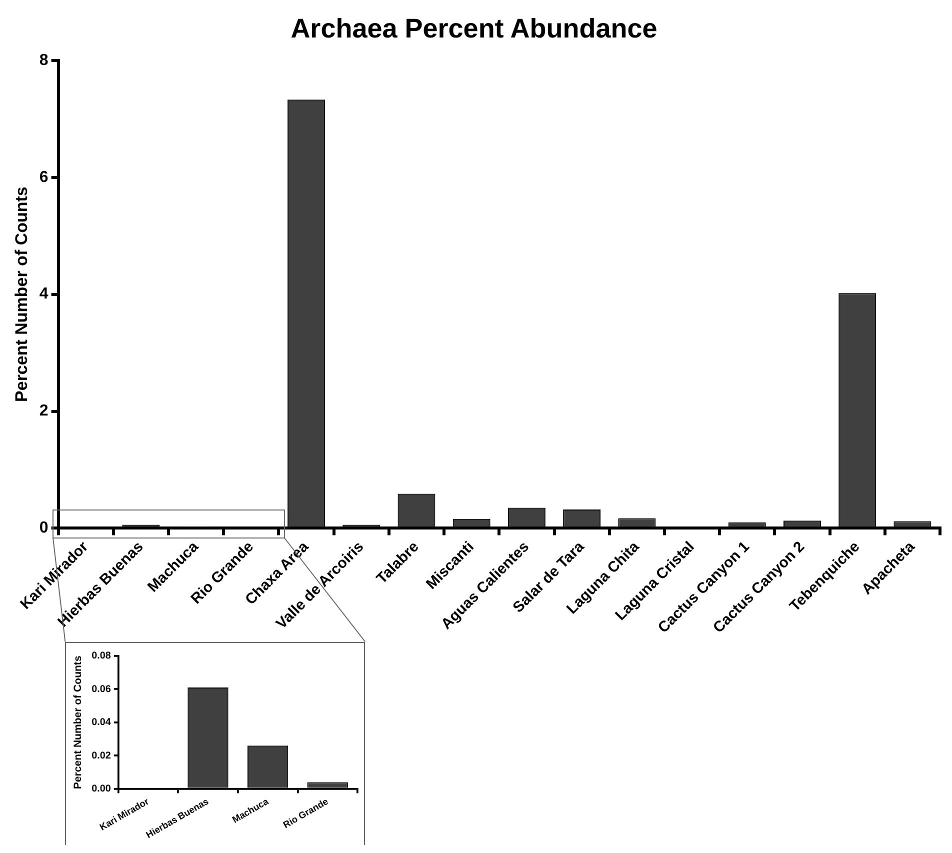 The height and width of the screenshot is (853, 952). What do you see at coordinates (43, 60) in the screenshot?
I see `y-tick-label: 8` at bounding box center [43, 60].